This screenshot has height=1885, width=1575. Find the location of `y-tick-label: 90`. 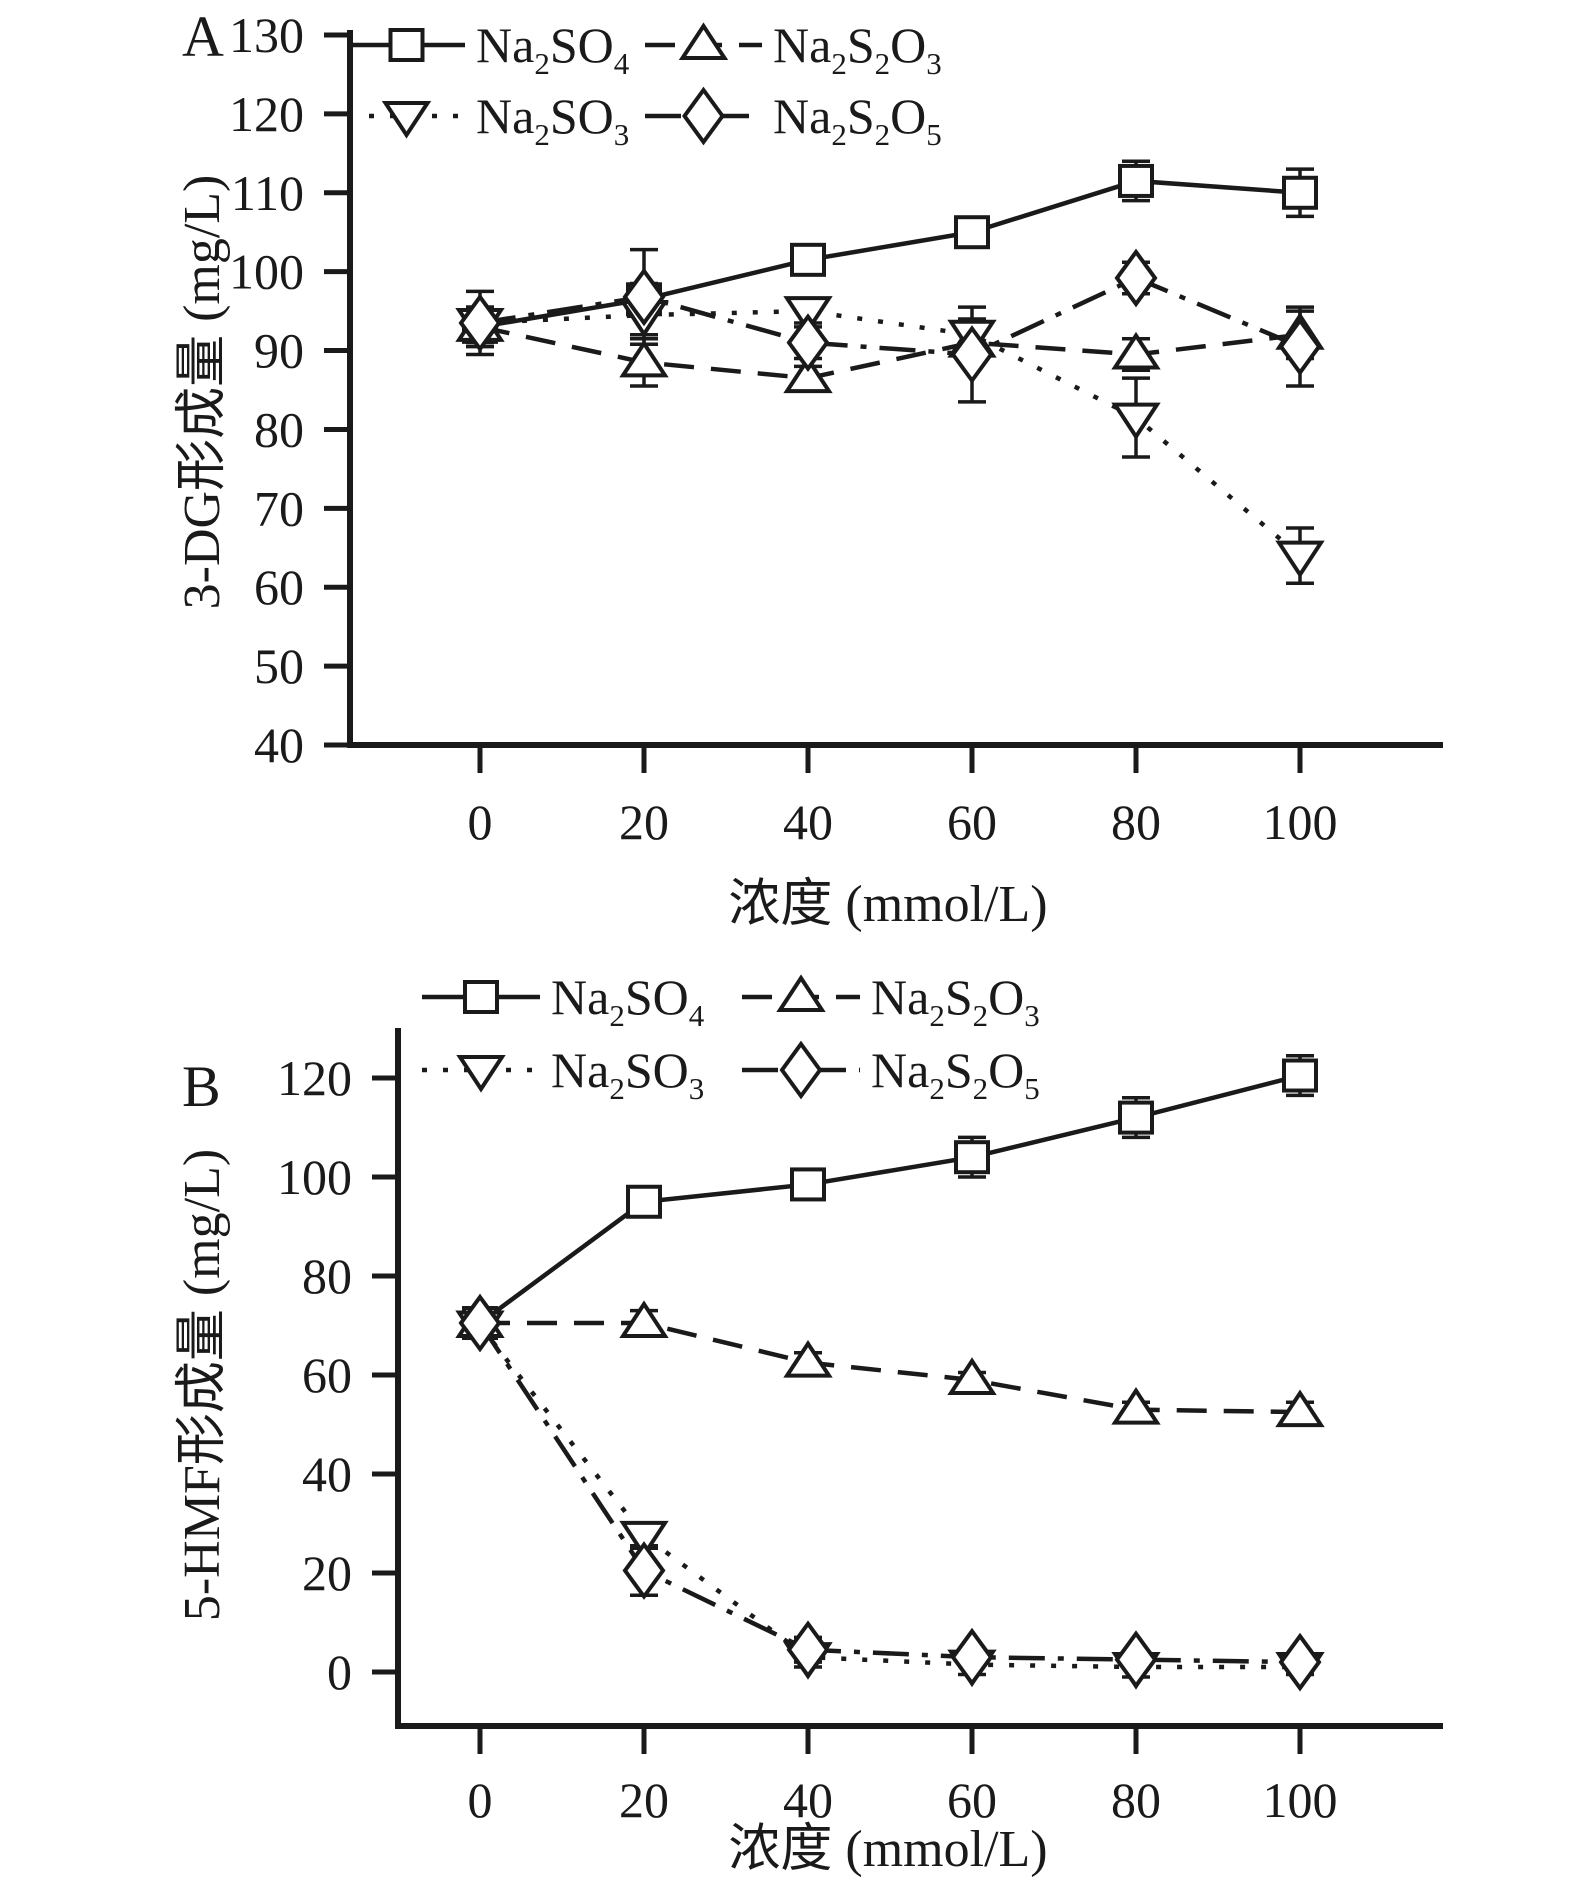

y-tick-label: 90 is located at coordinates (279, 351).